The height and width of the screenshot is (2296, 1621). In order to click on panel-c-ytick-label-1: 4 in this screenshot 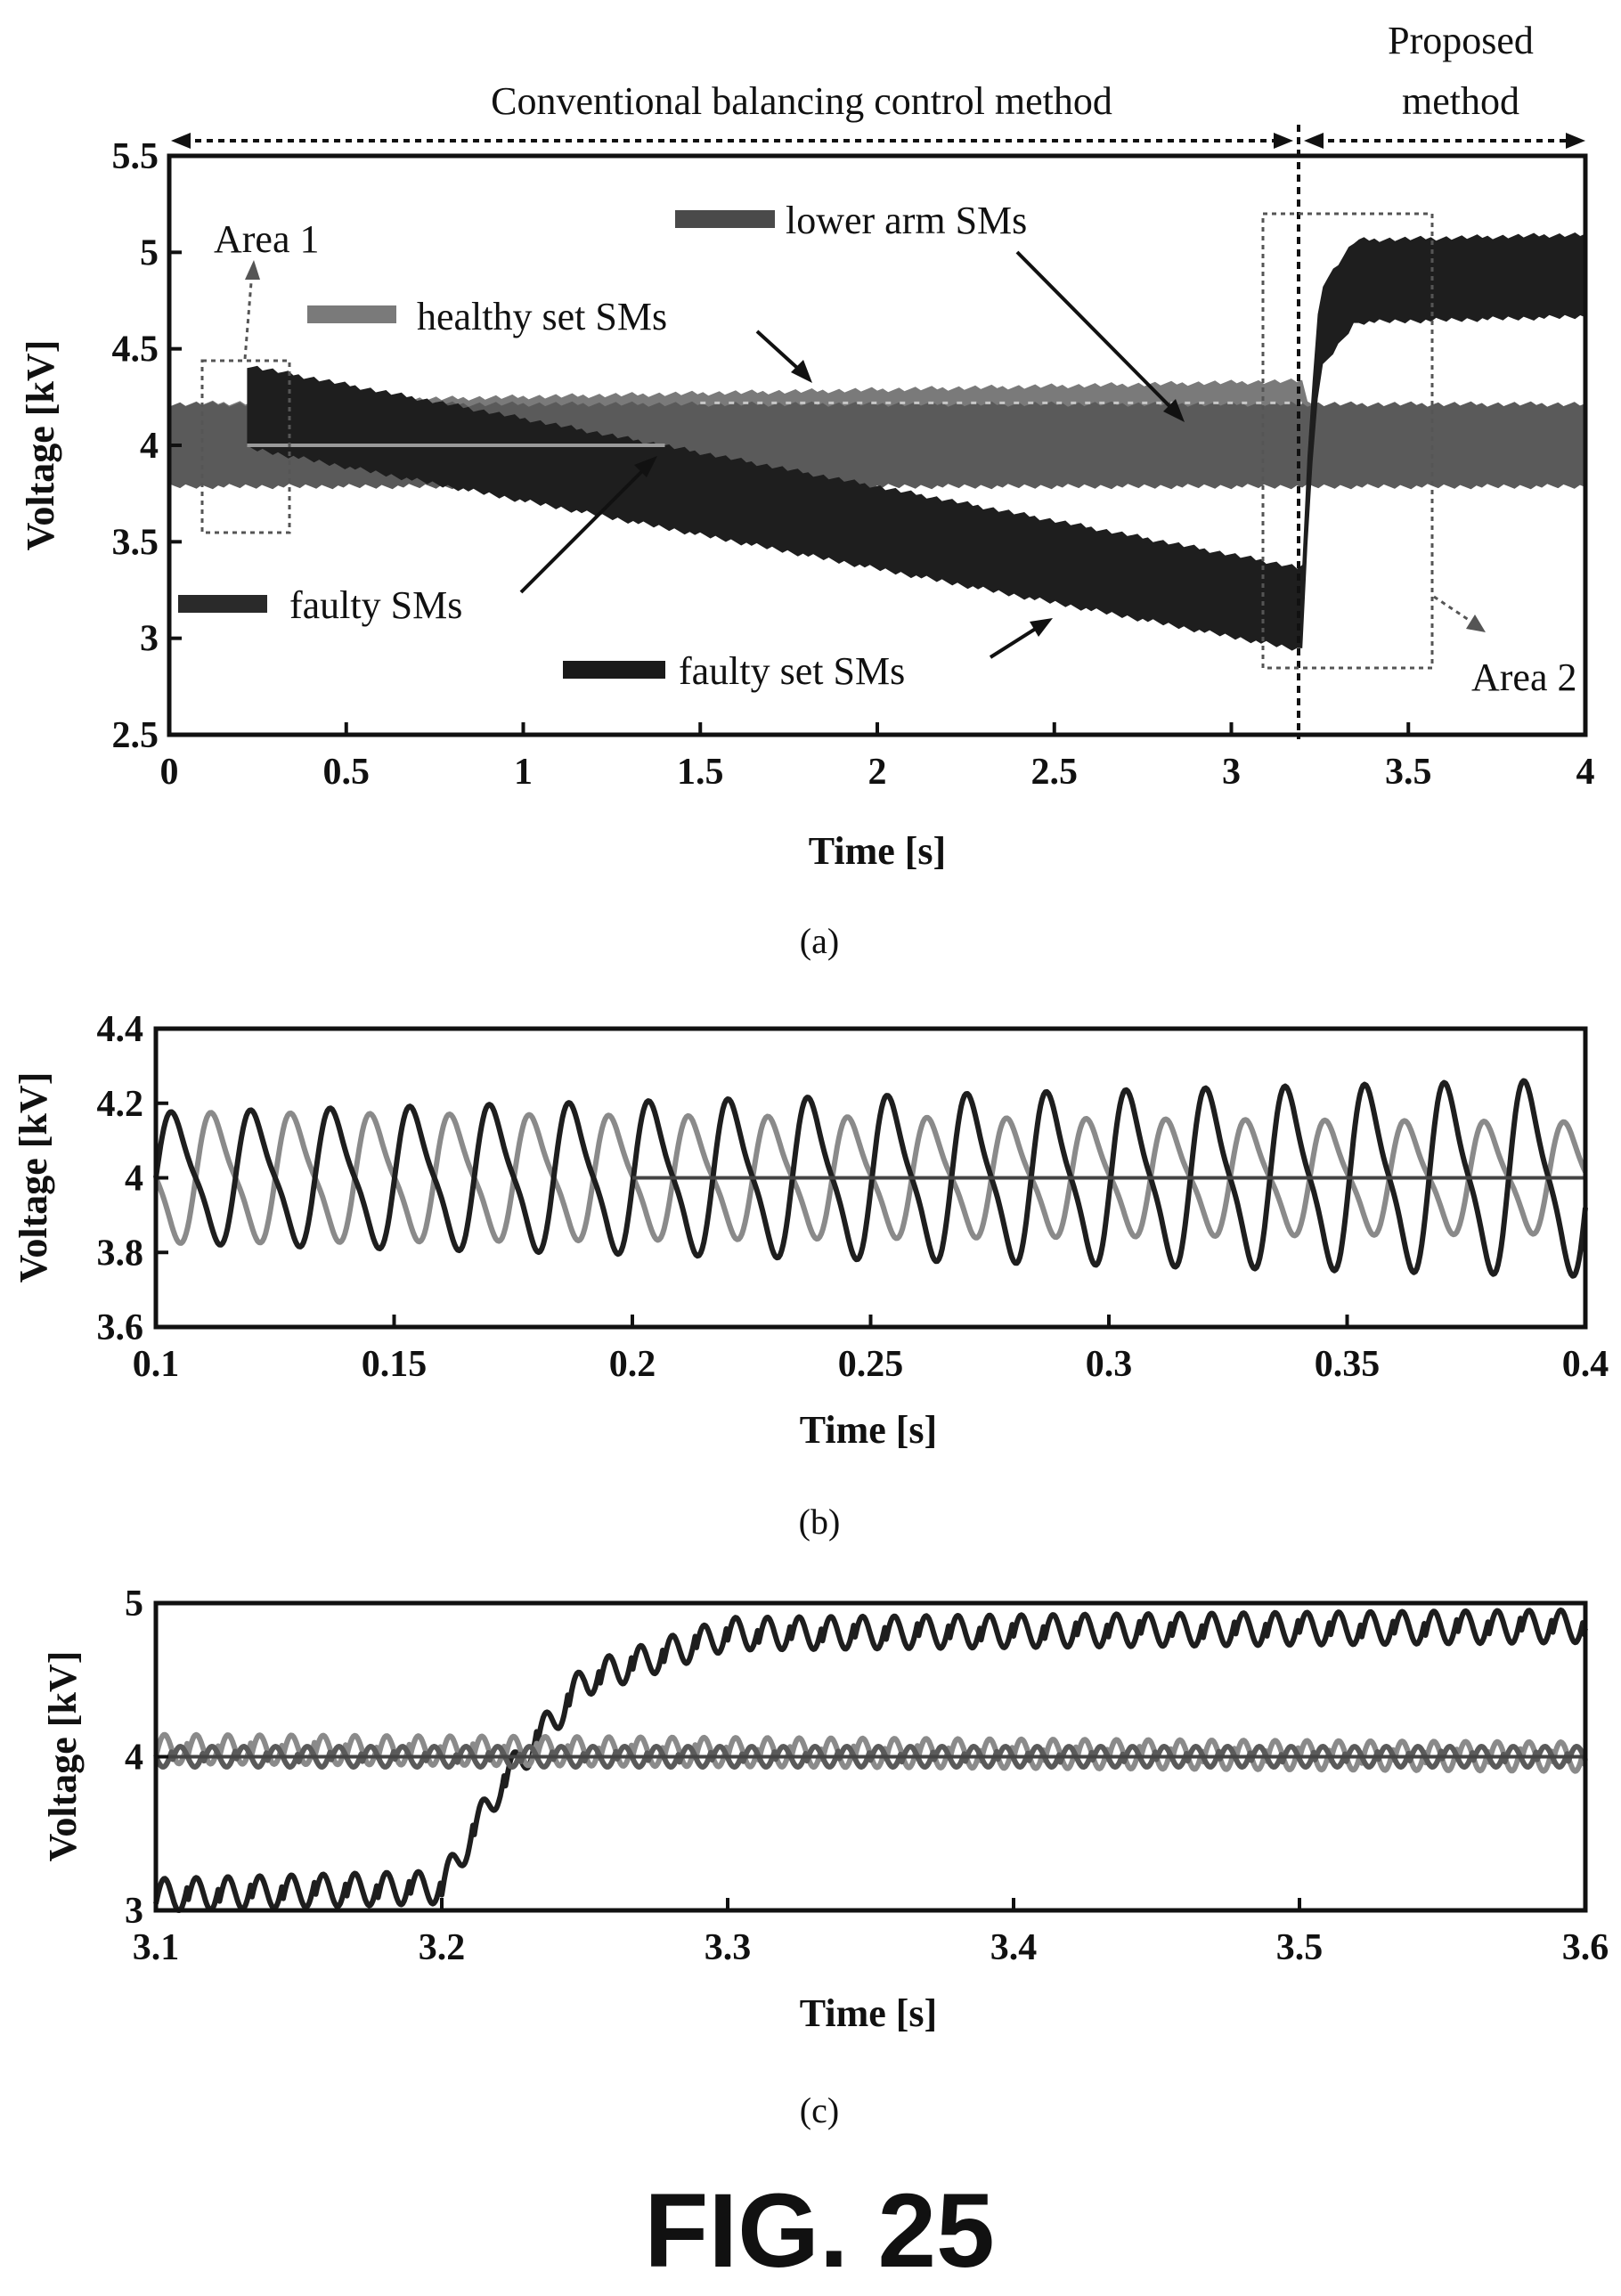, I will do `click(134, 1758)`.